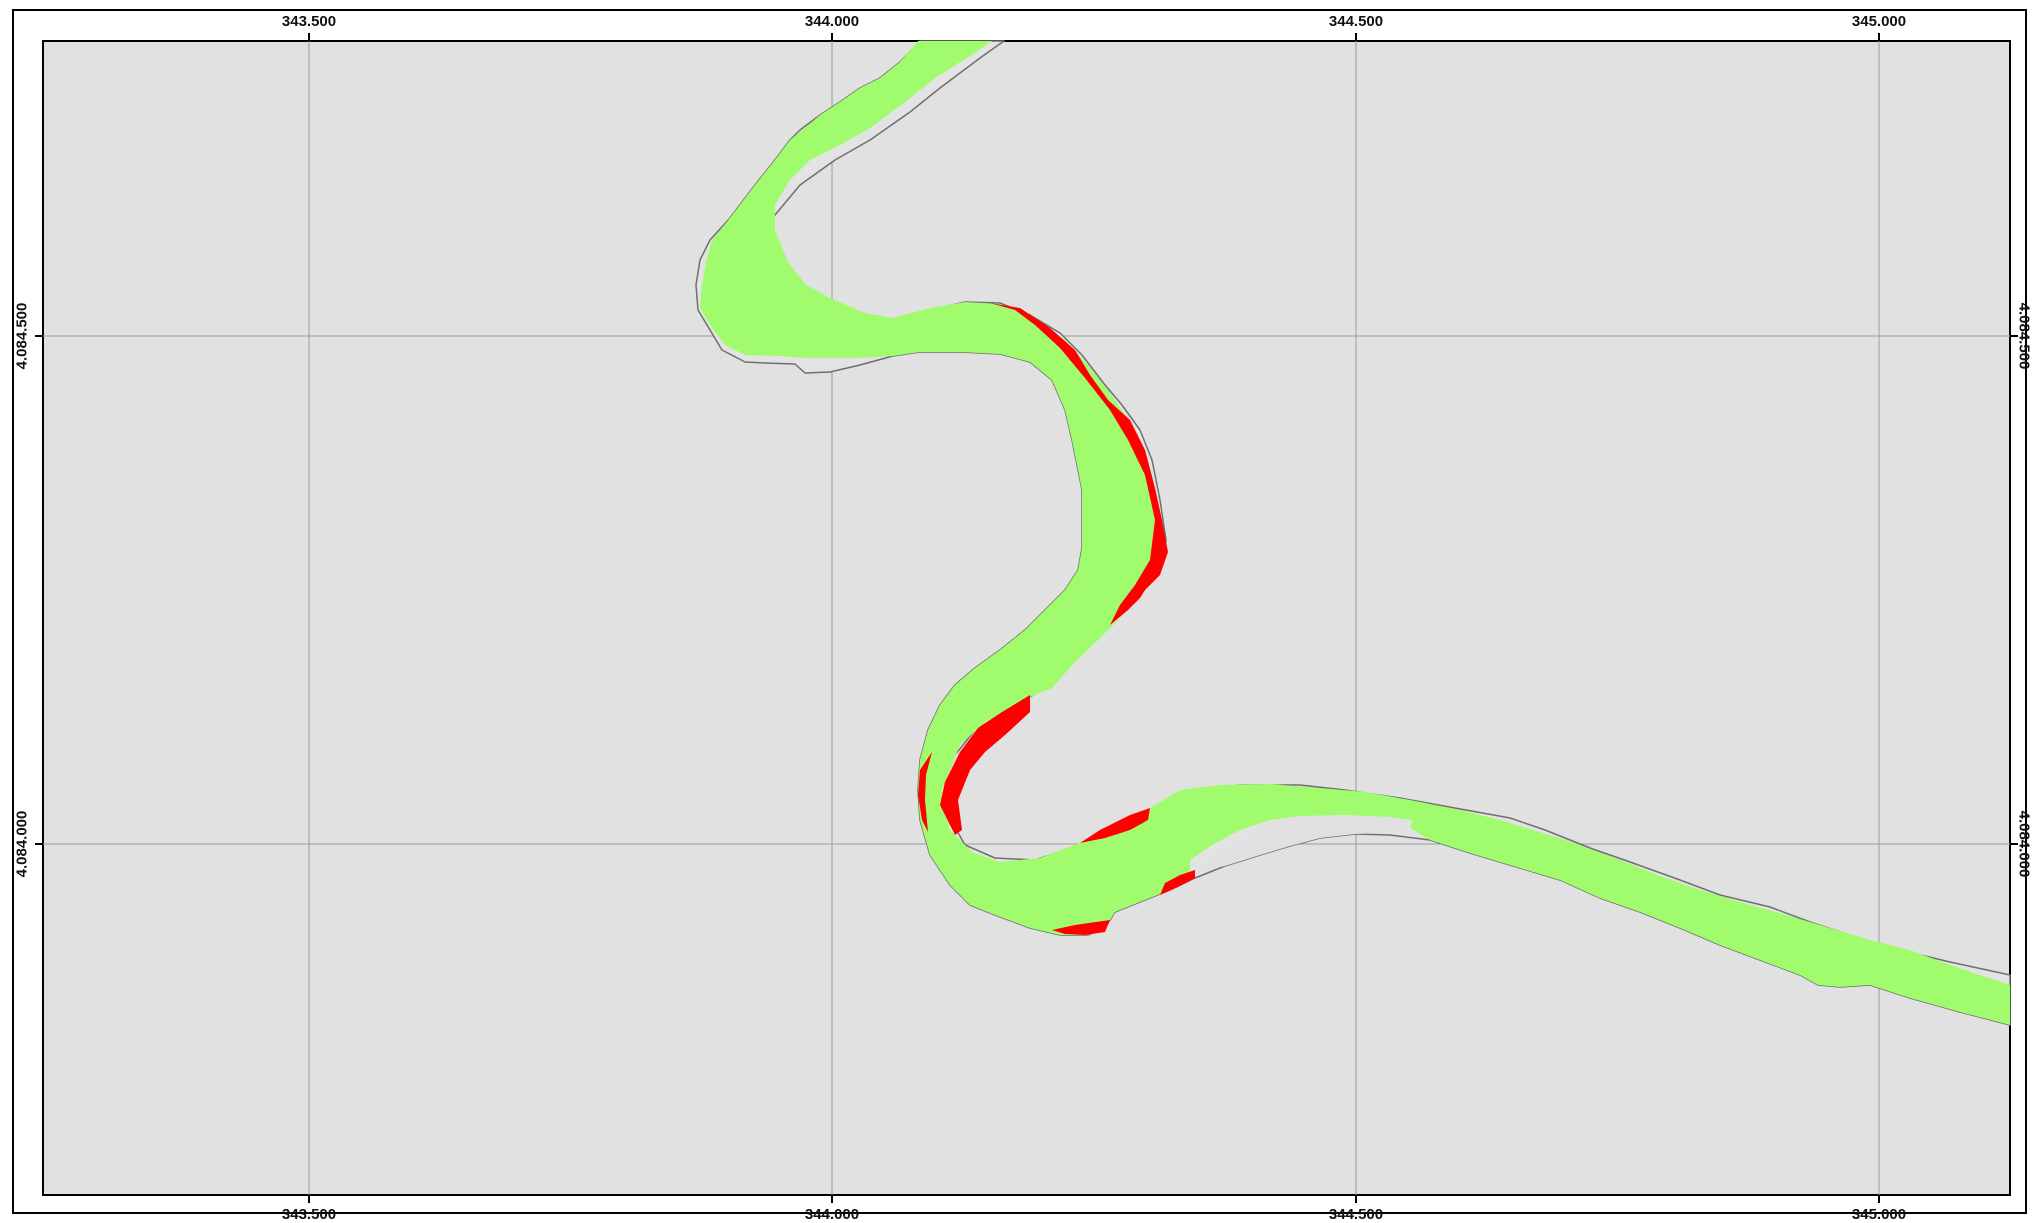 The image size is (2038, 1223). Describe the element at coordinates (1356, 21) in the screenshot. I see `x-tick-label-top-3: 344.500` at that location.